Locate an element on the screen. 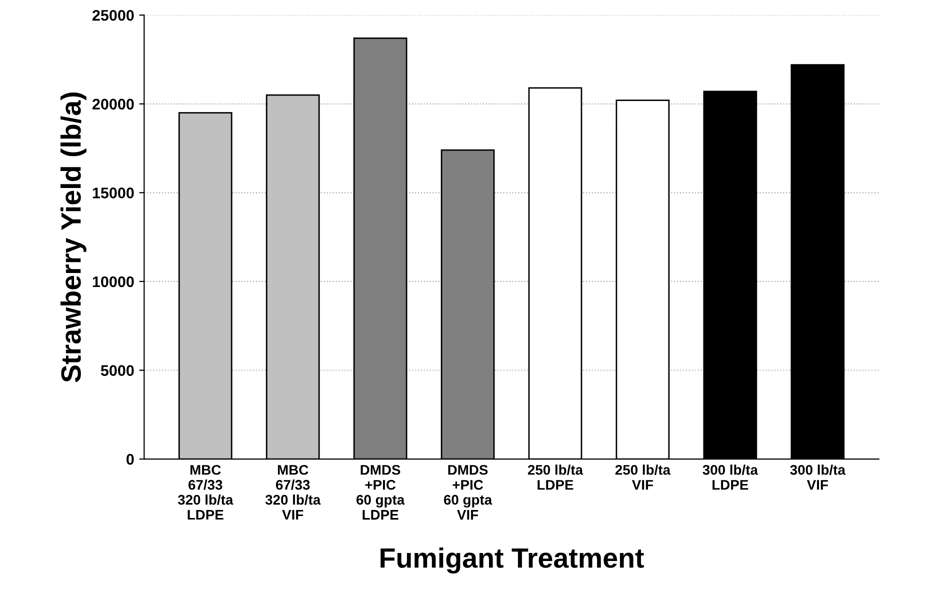 The height and width of the screenshot is (604, 930). x-tick-label: 250 lb/ta LDPE is located at coordinates (556, 477).